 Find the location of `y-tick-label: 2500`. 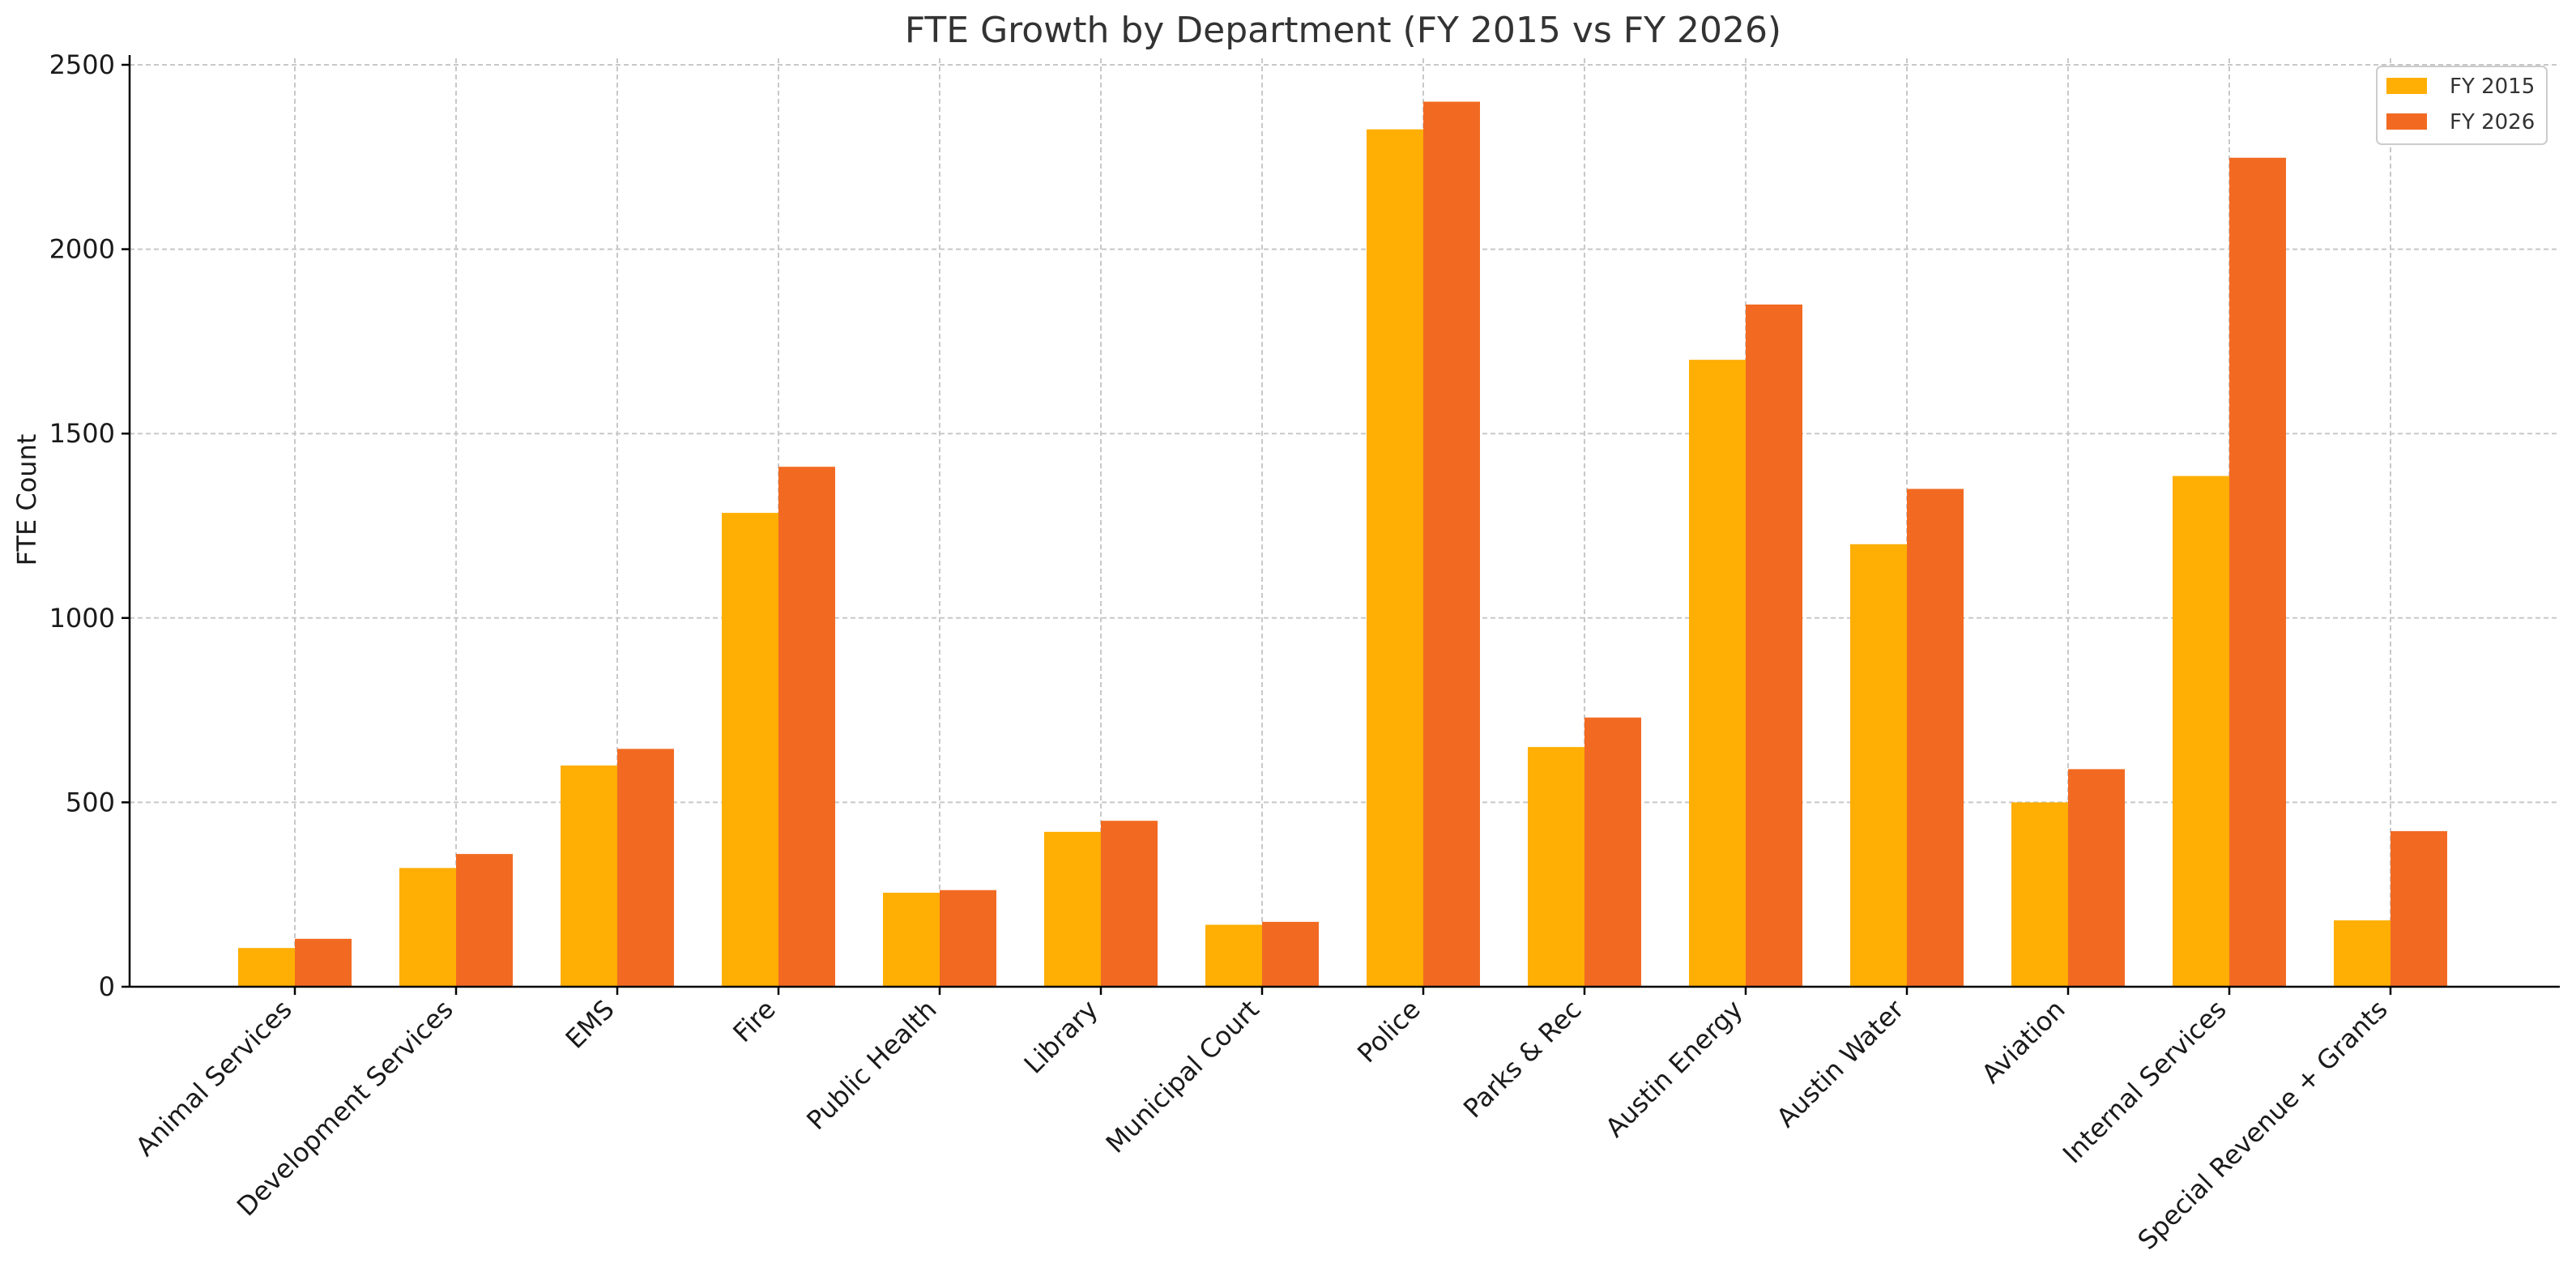

y-tick-label: 2500 is located at coordinates (82, 64).